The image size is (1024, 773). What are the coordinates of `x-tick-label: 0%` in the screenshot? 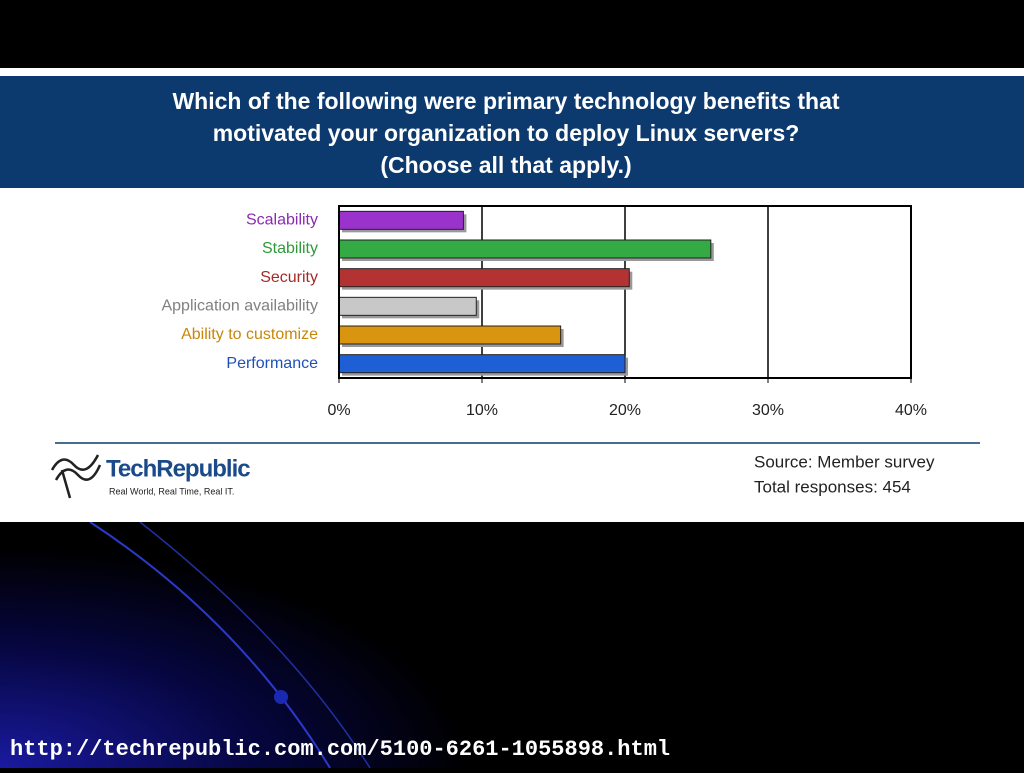 It's located at (338, 410).